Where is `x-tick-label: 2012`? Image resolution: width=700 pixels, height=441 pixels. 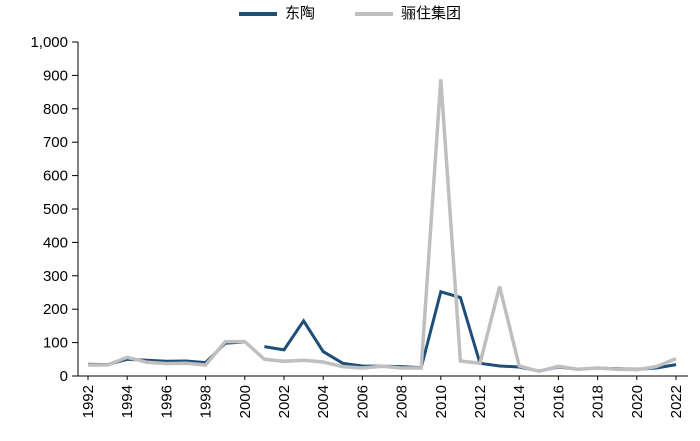
x-tick-label: 2012 is located at coordinates (480, 401).